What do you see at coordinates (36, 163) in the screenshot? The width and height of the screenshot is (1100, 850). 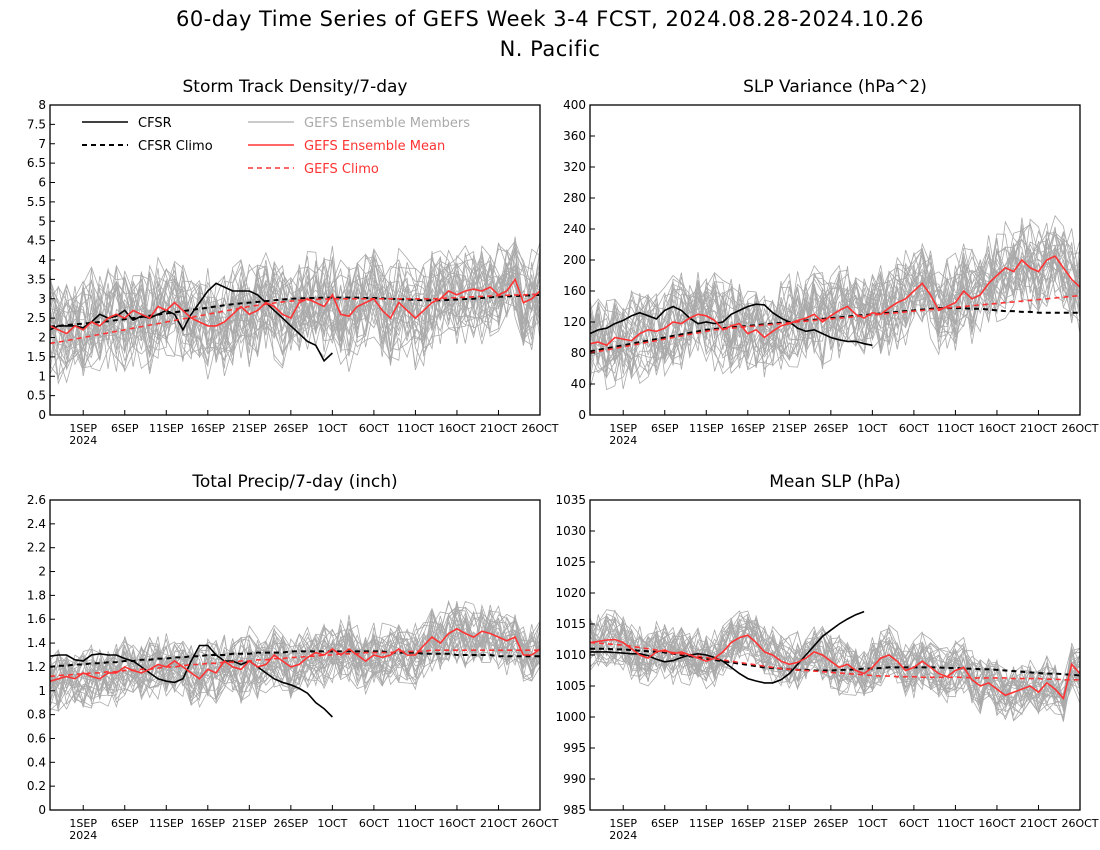 I see `y-tick-label: 6.5` at bounding box center [36, 163].